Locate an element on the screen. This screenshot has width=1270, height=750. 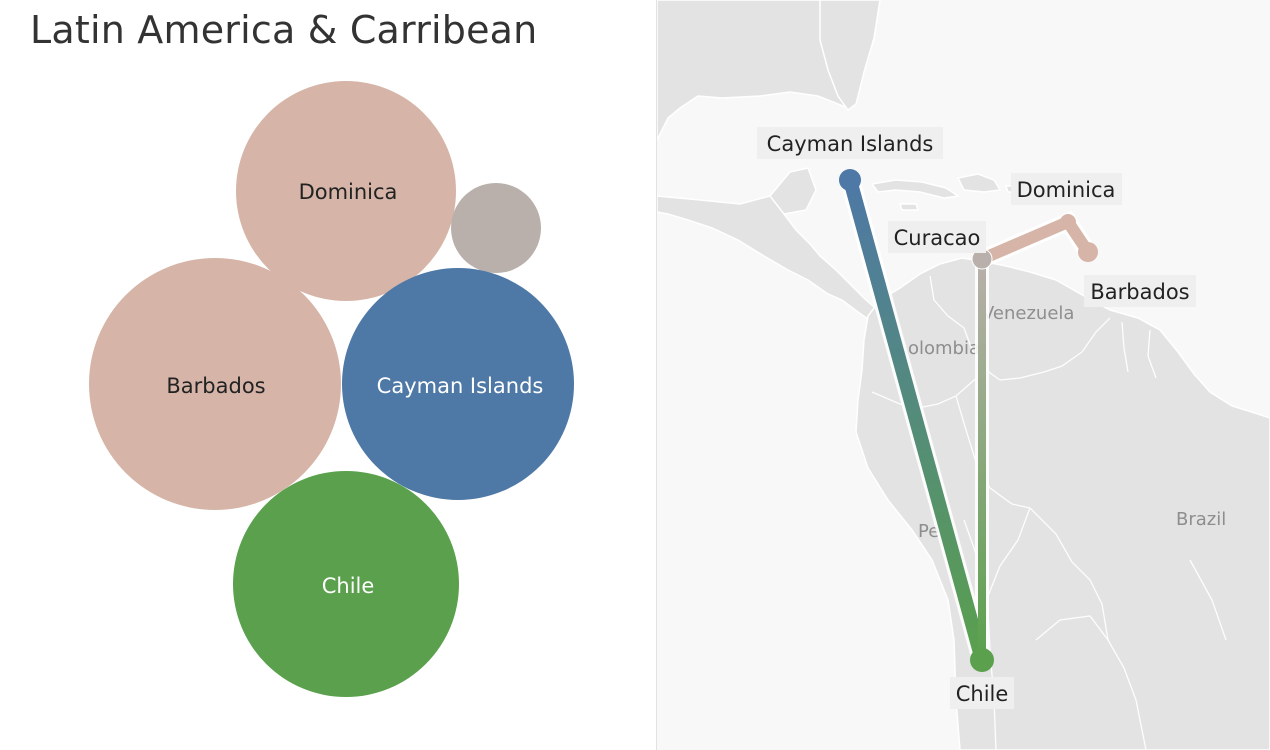
endpoint-chile is located at coordinates (982, 660).